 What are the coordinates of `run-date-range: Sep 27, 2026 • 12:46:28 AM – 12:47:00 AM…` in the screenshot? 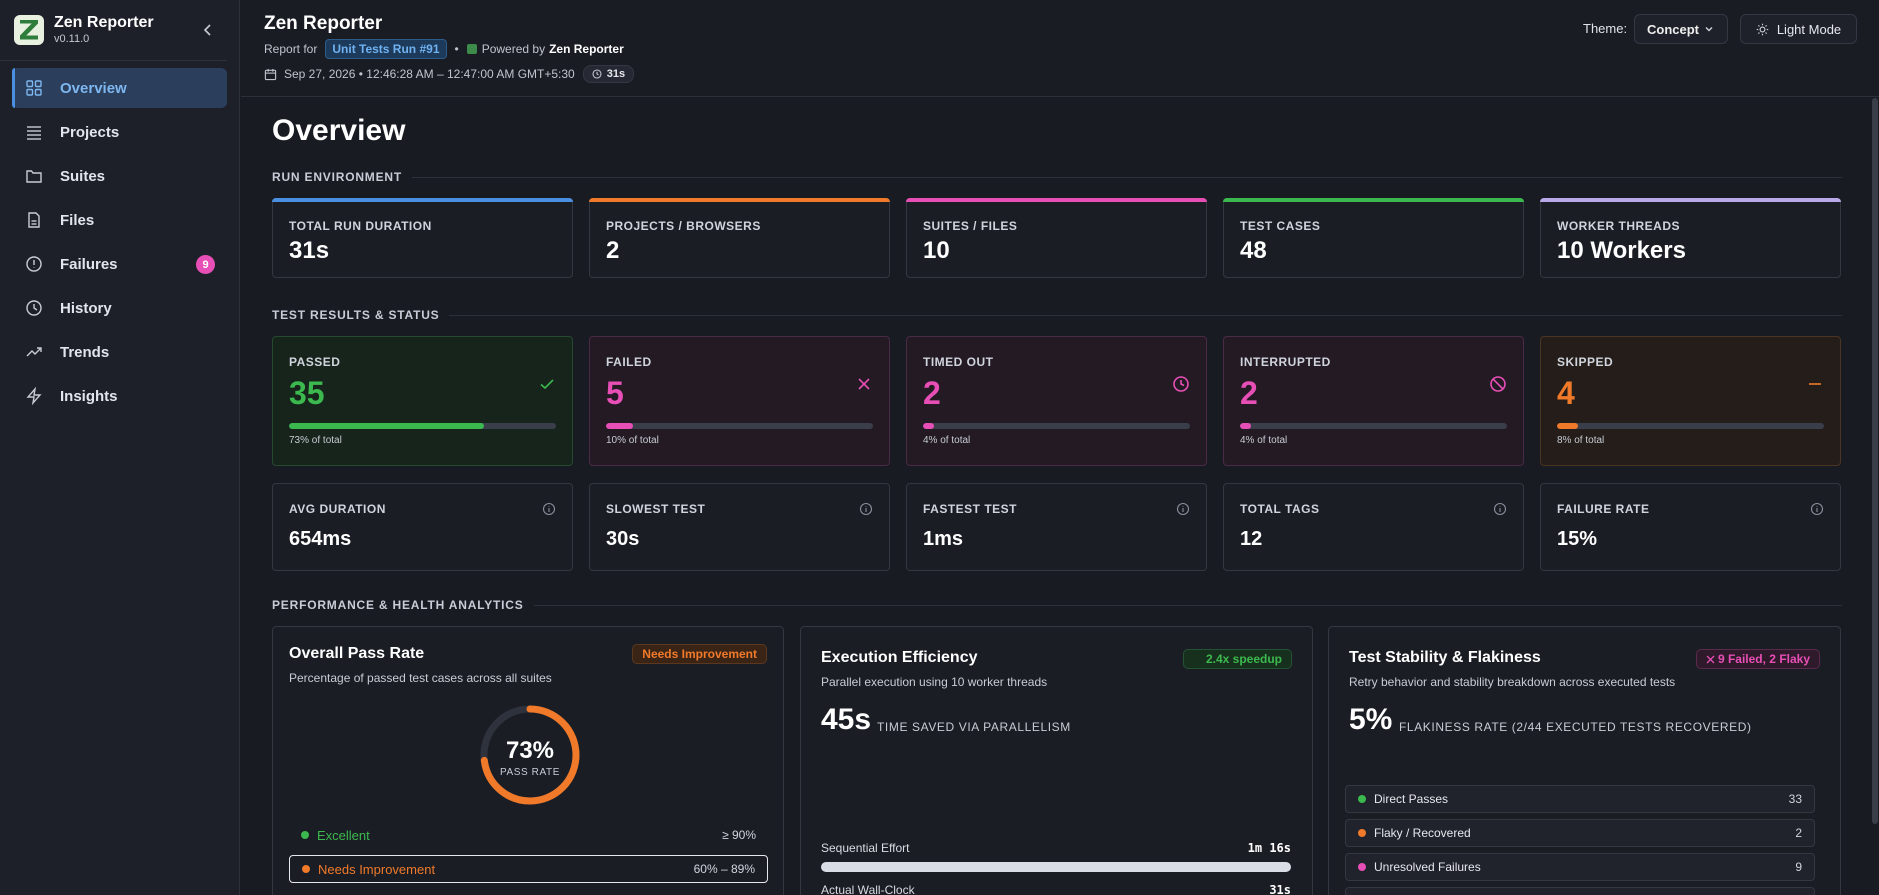 It's located at (429, 74).